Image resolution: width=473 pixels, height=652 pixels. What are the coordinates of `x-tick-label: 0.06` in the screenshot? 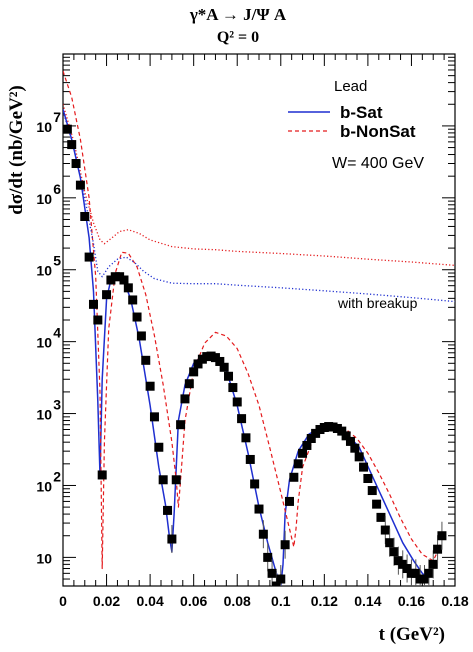 It's located at (193, 601).